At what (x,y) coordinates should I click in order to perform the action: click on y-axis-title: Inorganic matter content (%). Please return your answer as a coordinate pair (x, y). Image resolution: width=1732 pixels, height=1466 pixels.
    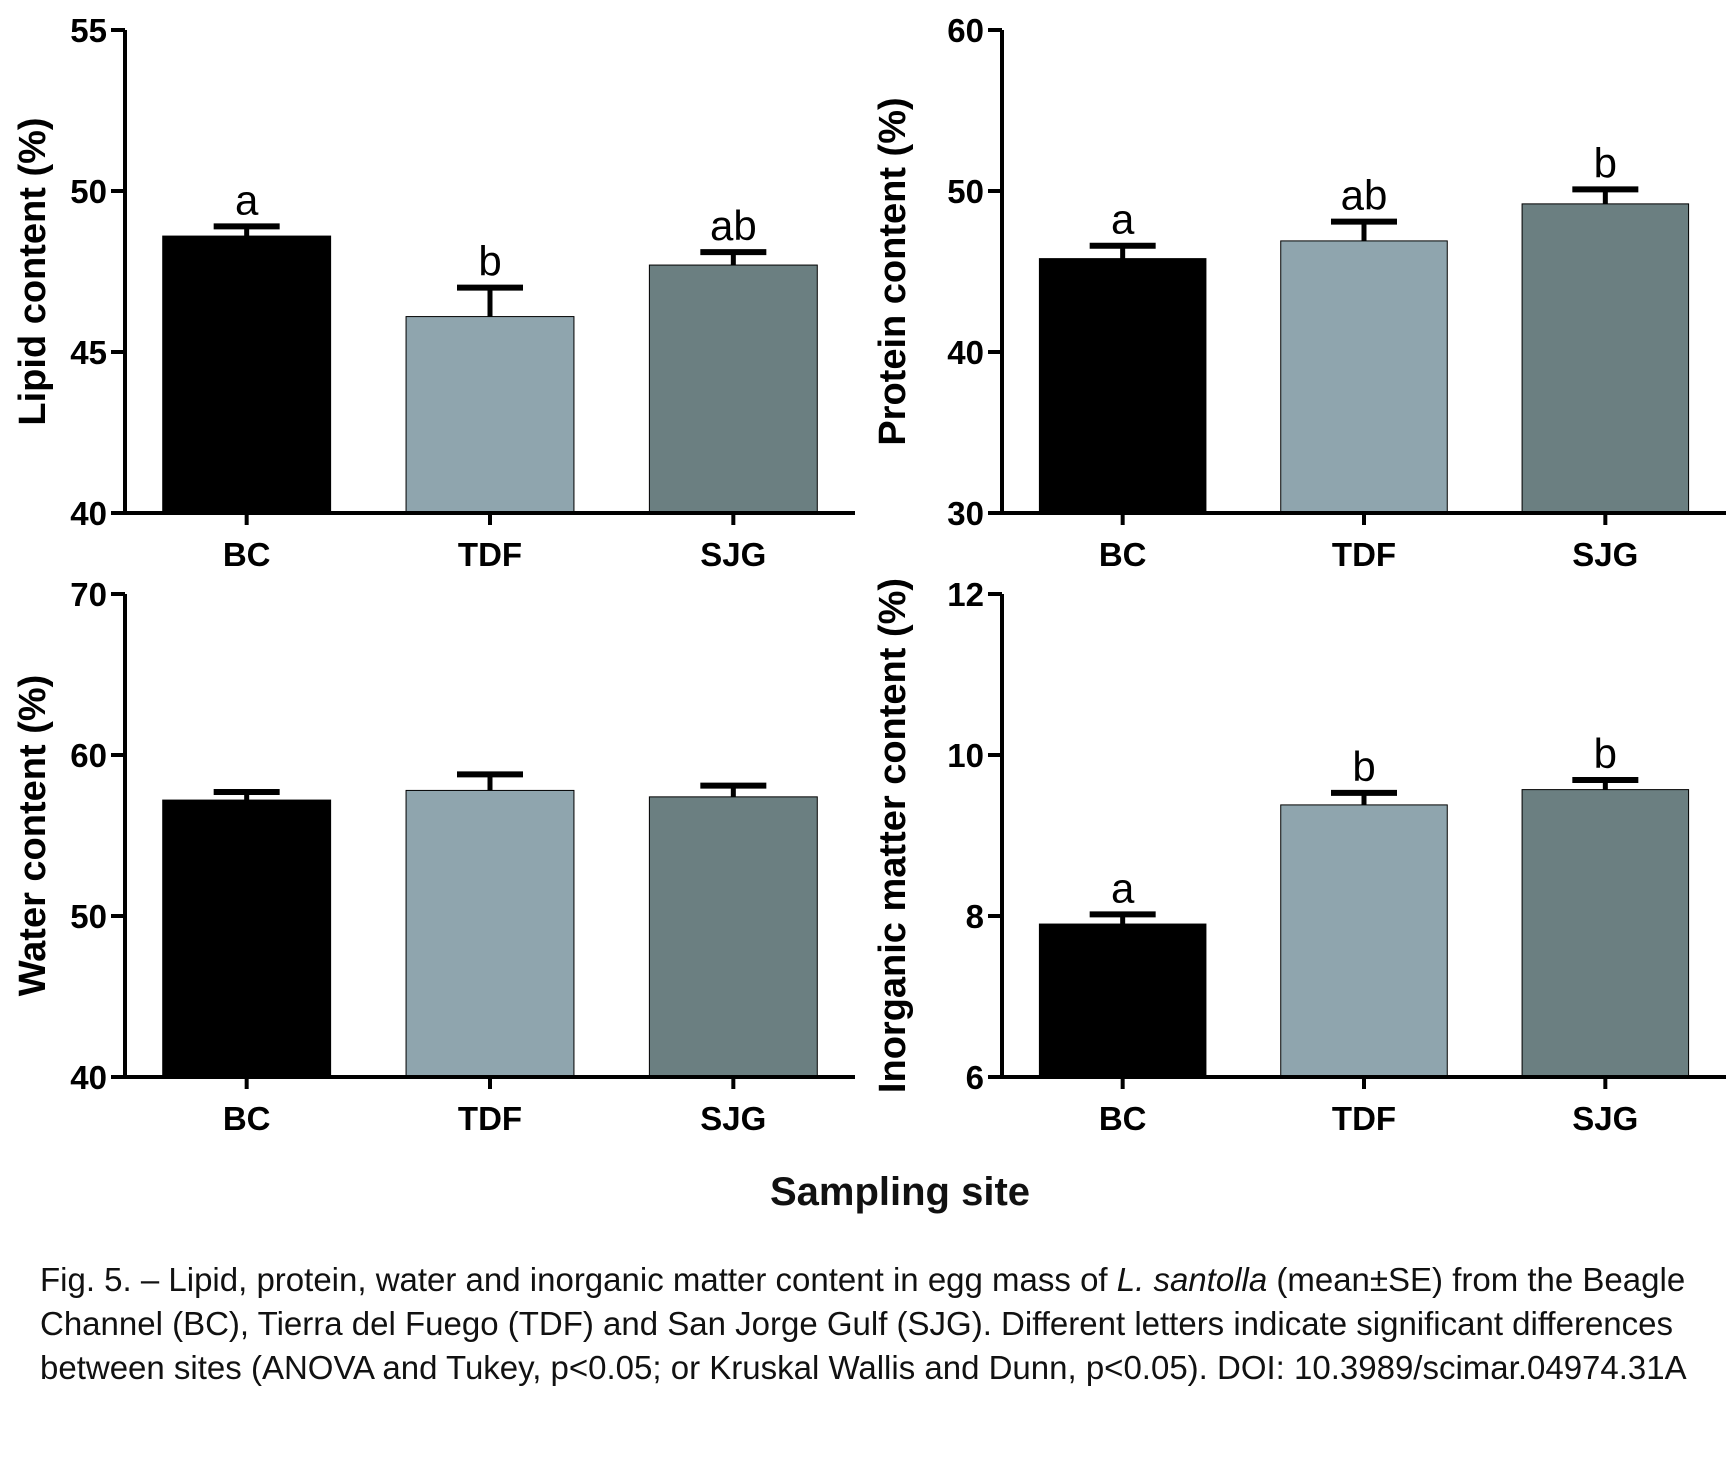
    Looking at the image, I should click on (893, 835).